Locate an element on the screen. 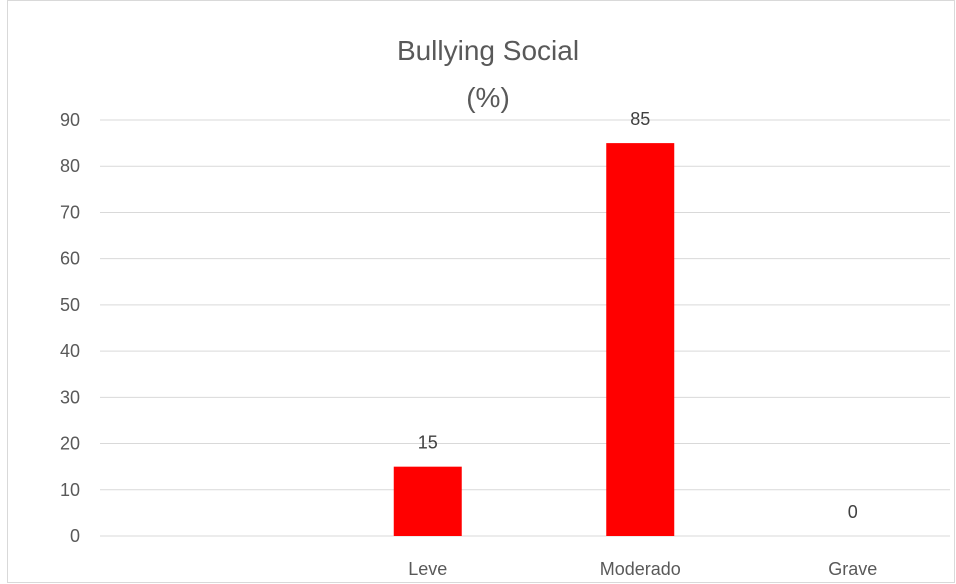 The image size is (956, 584). x-tick-label: Grave is located at coordinates (852, 569).